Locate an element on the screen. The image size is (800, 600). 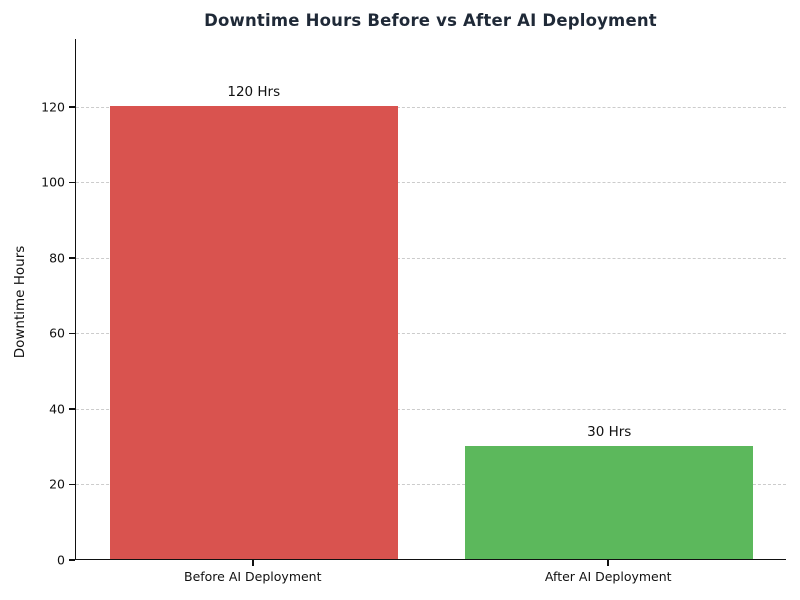
x-tick-label-2: After AI Deployment is located at coordinates (608, 576).